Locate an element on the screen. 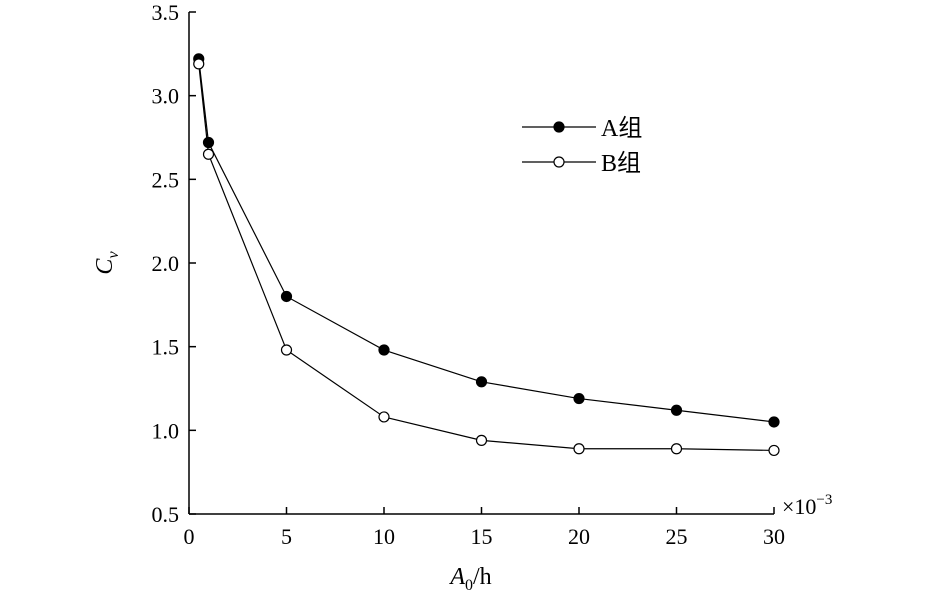  y-tick-label: 1.5 is located at coordinates (166, 347).